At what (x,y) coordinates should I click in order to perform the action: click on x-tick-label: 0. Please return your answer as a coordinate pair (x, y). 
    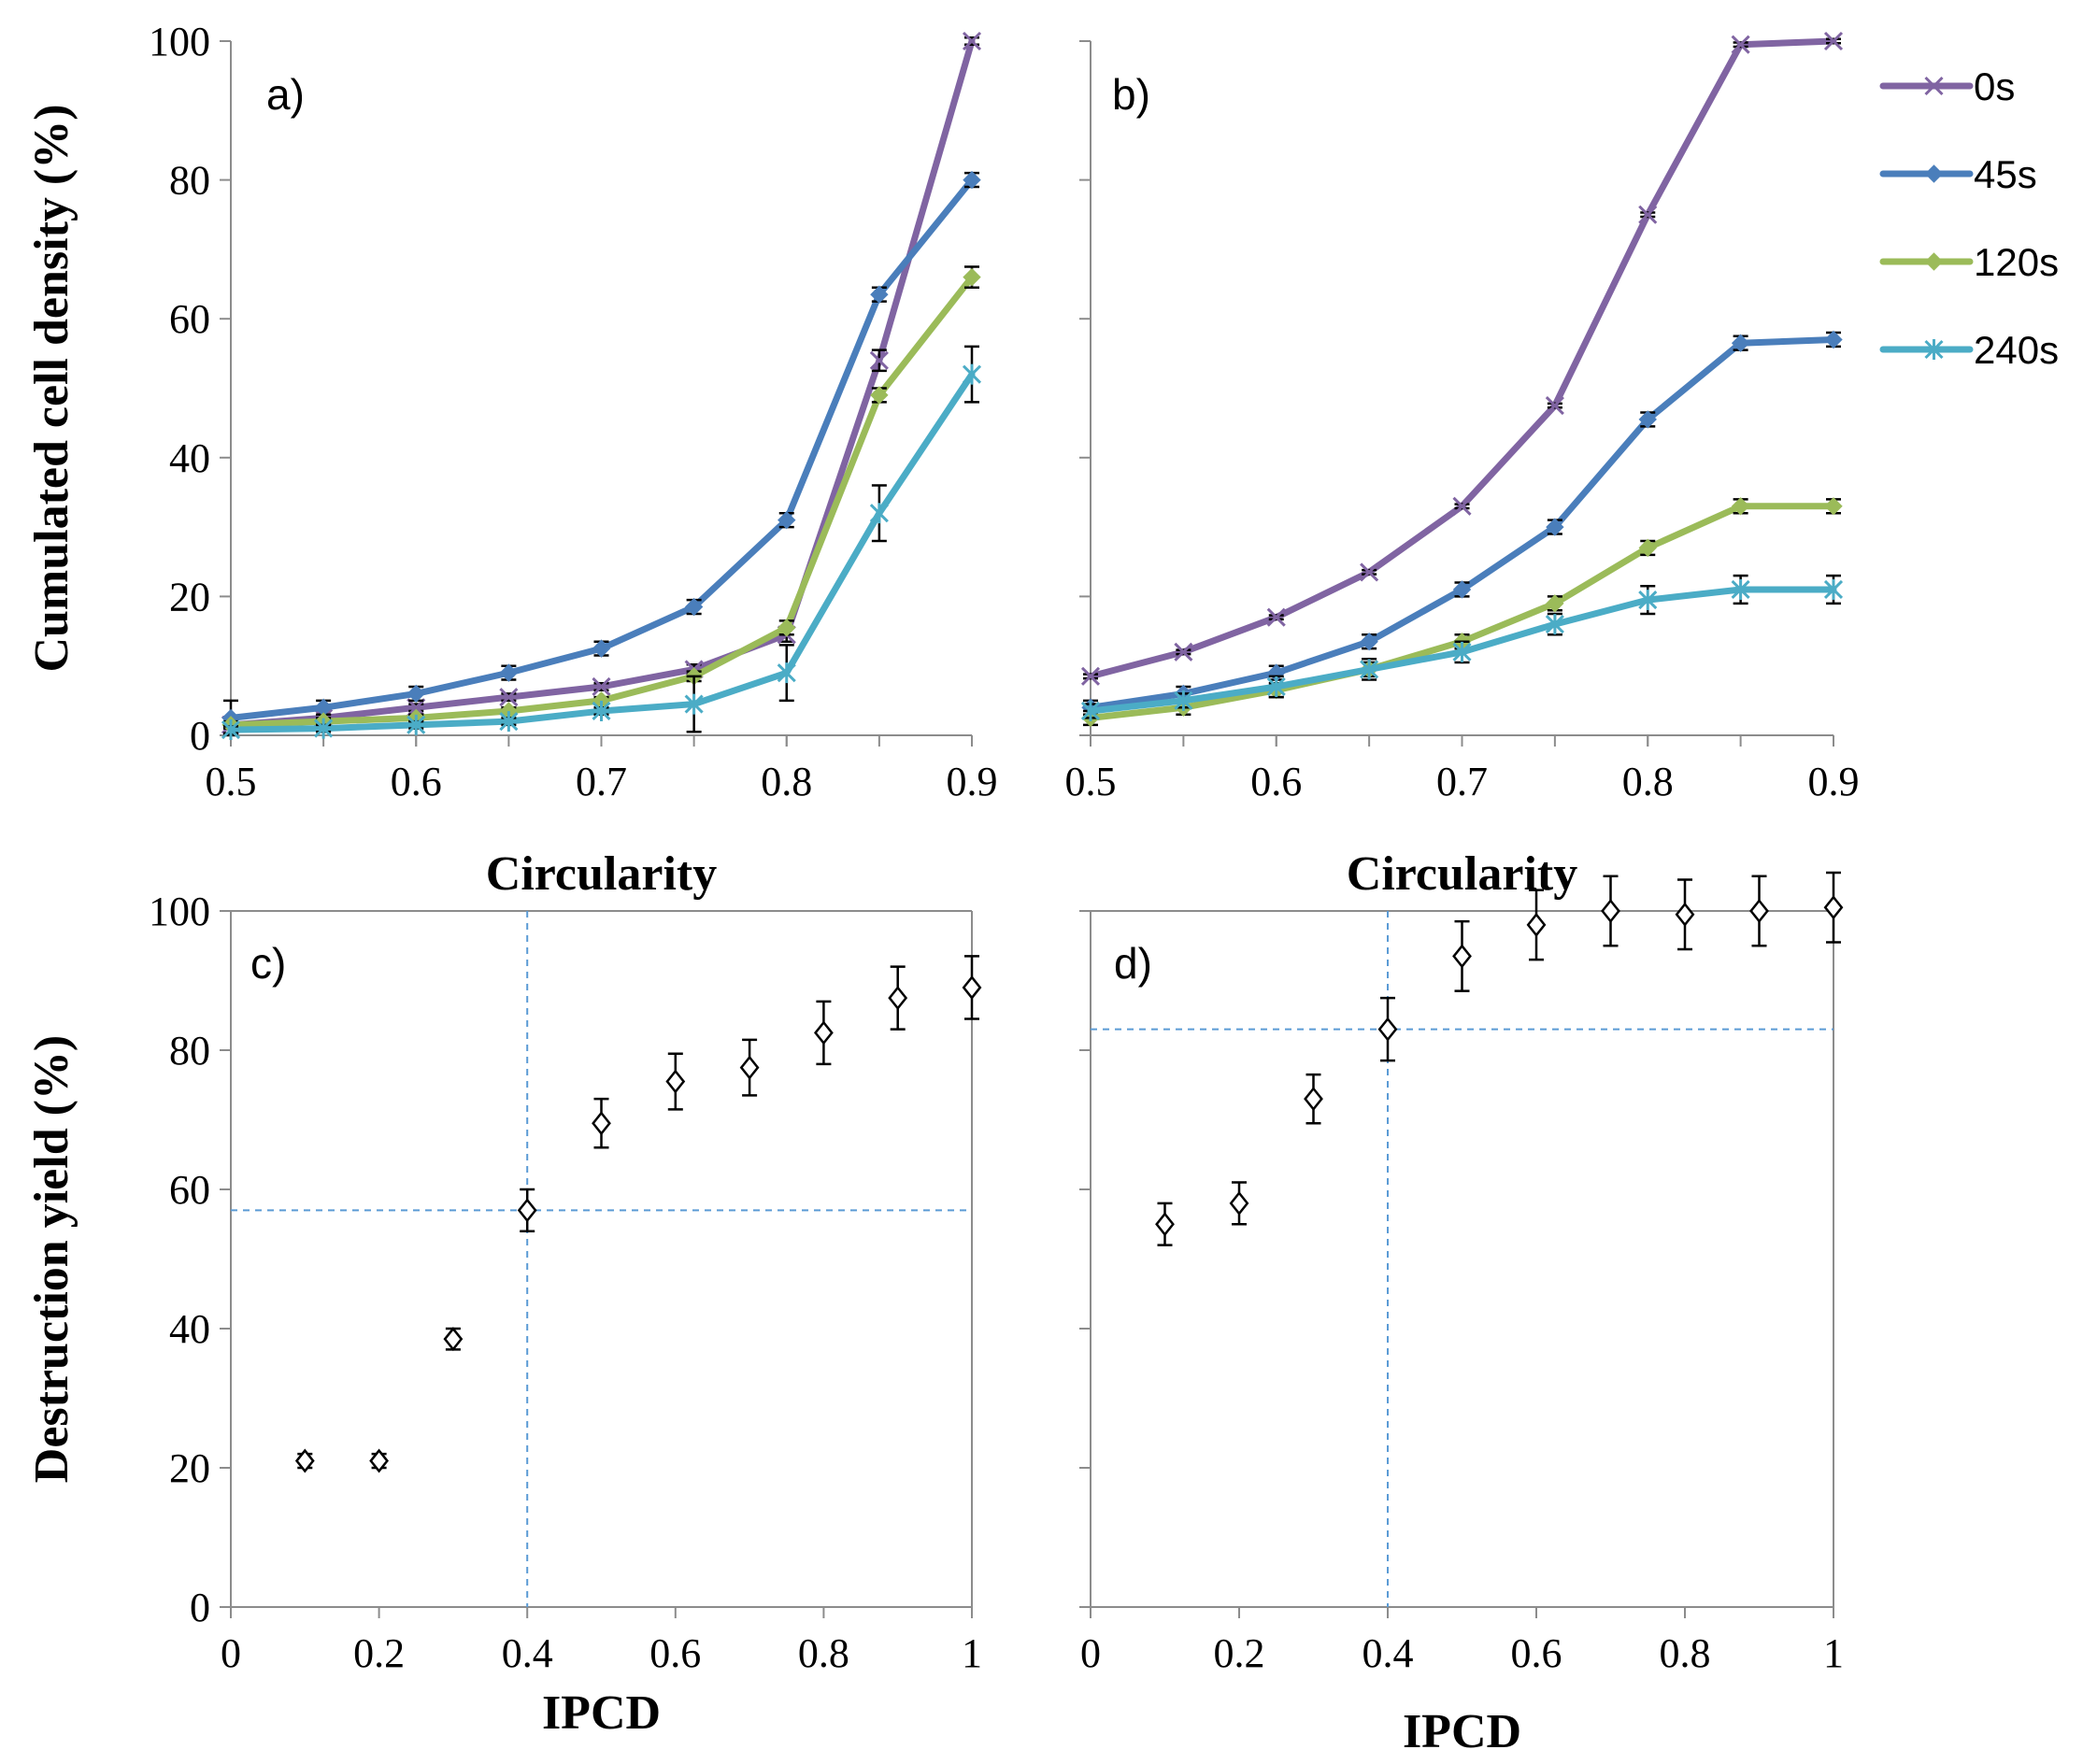
    Looking at the image, I should click on (231, 1653).